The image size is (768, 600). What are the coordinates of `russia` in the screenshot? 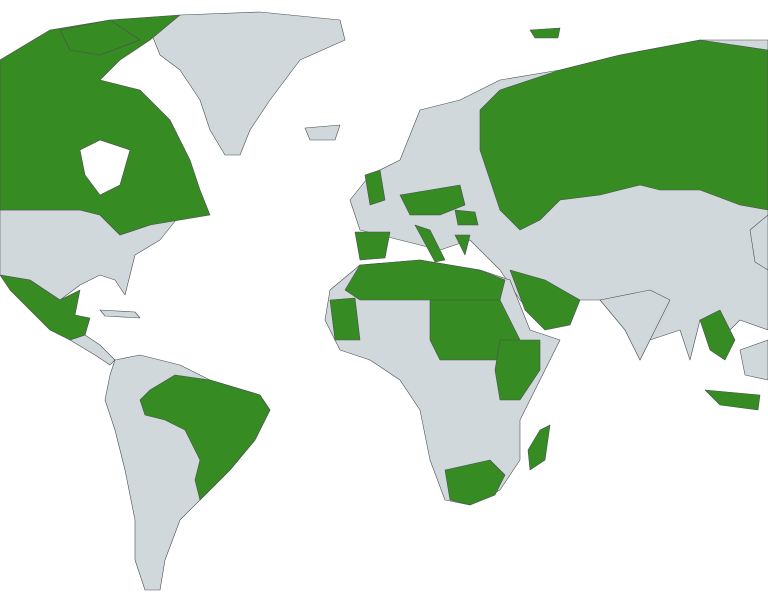 It's located at (623, 135).